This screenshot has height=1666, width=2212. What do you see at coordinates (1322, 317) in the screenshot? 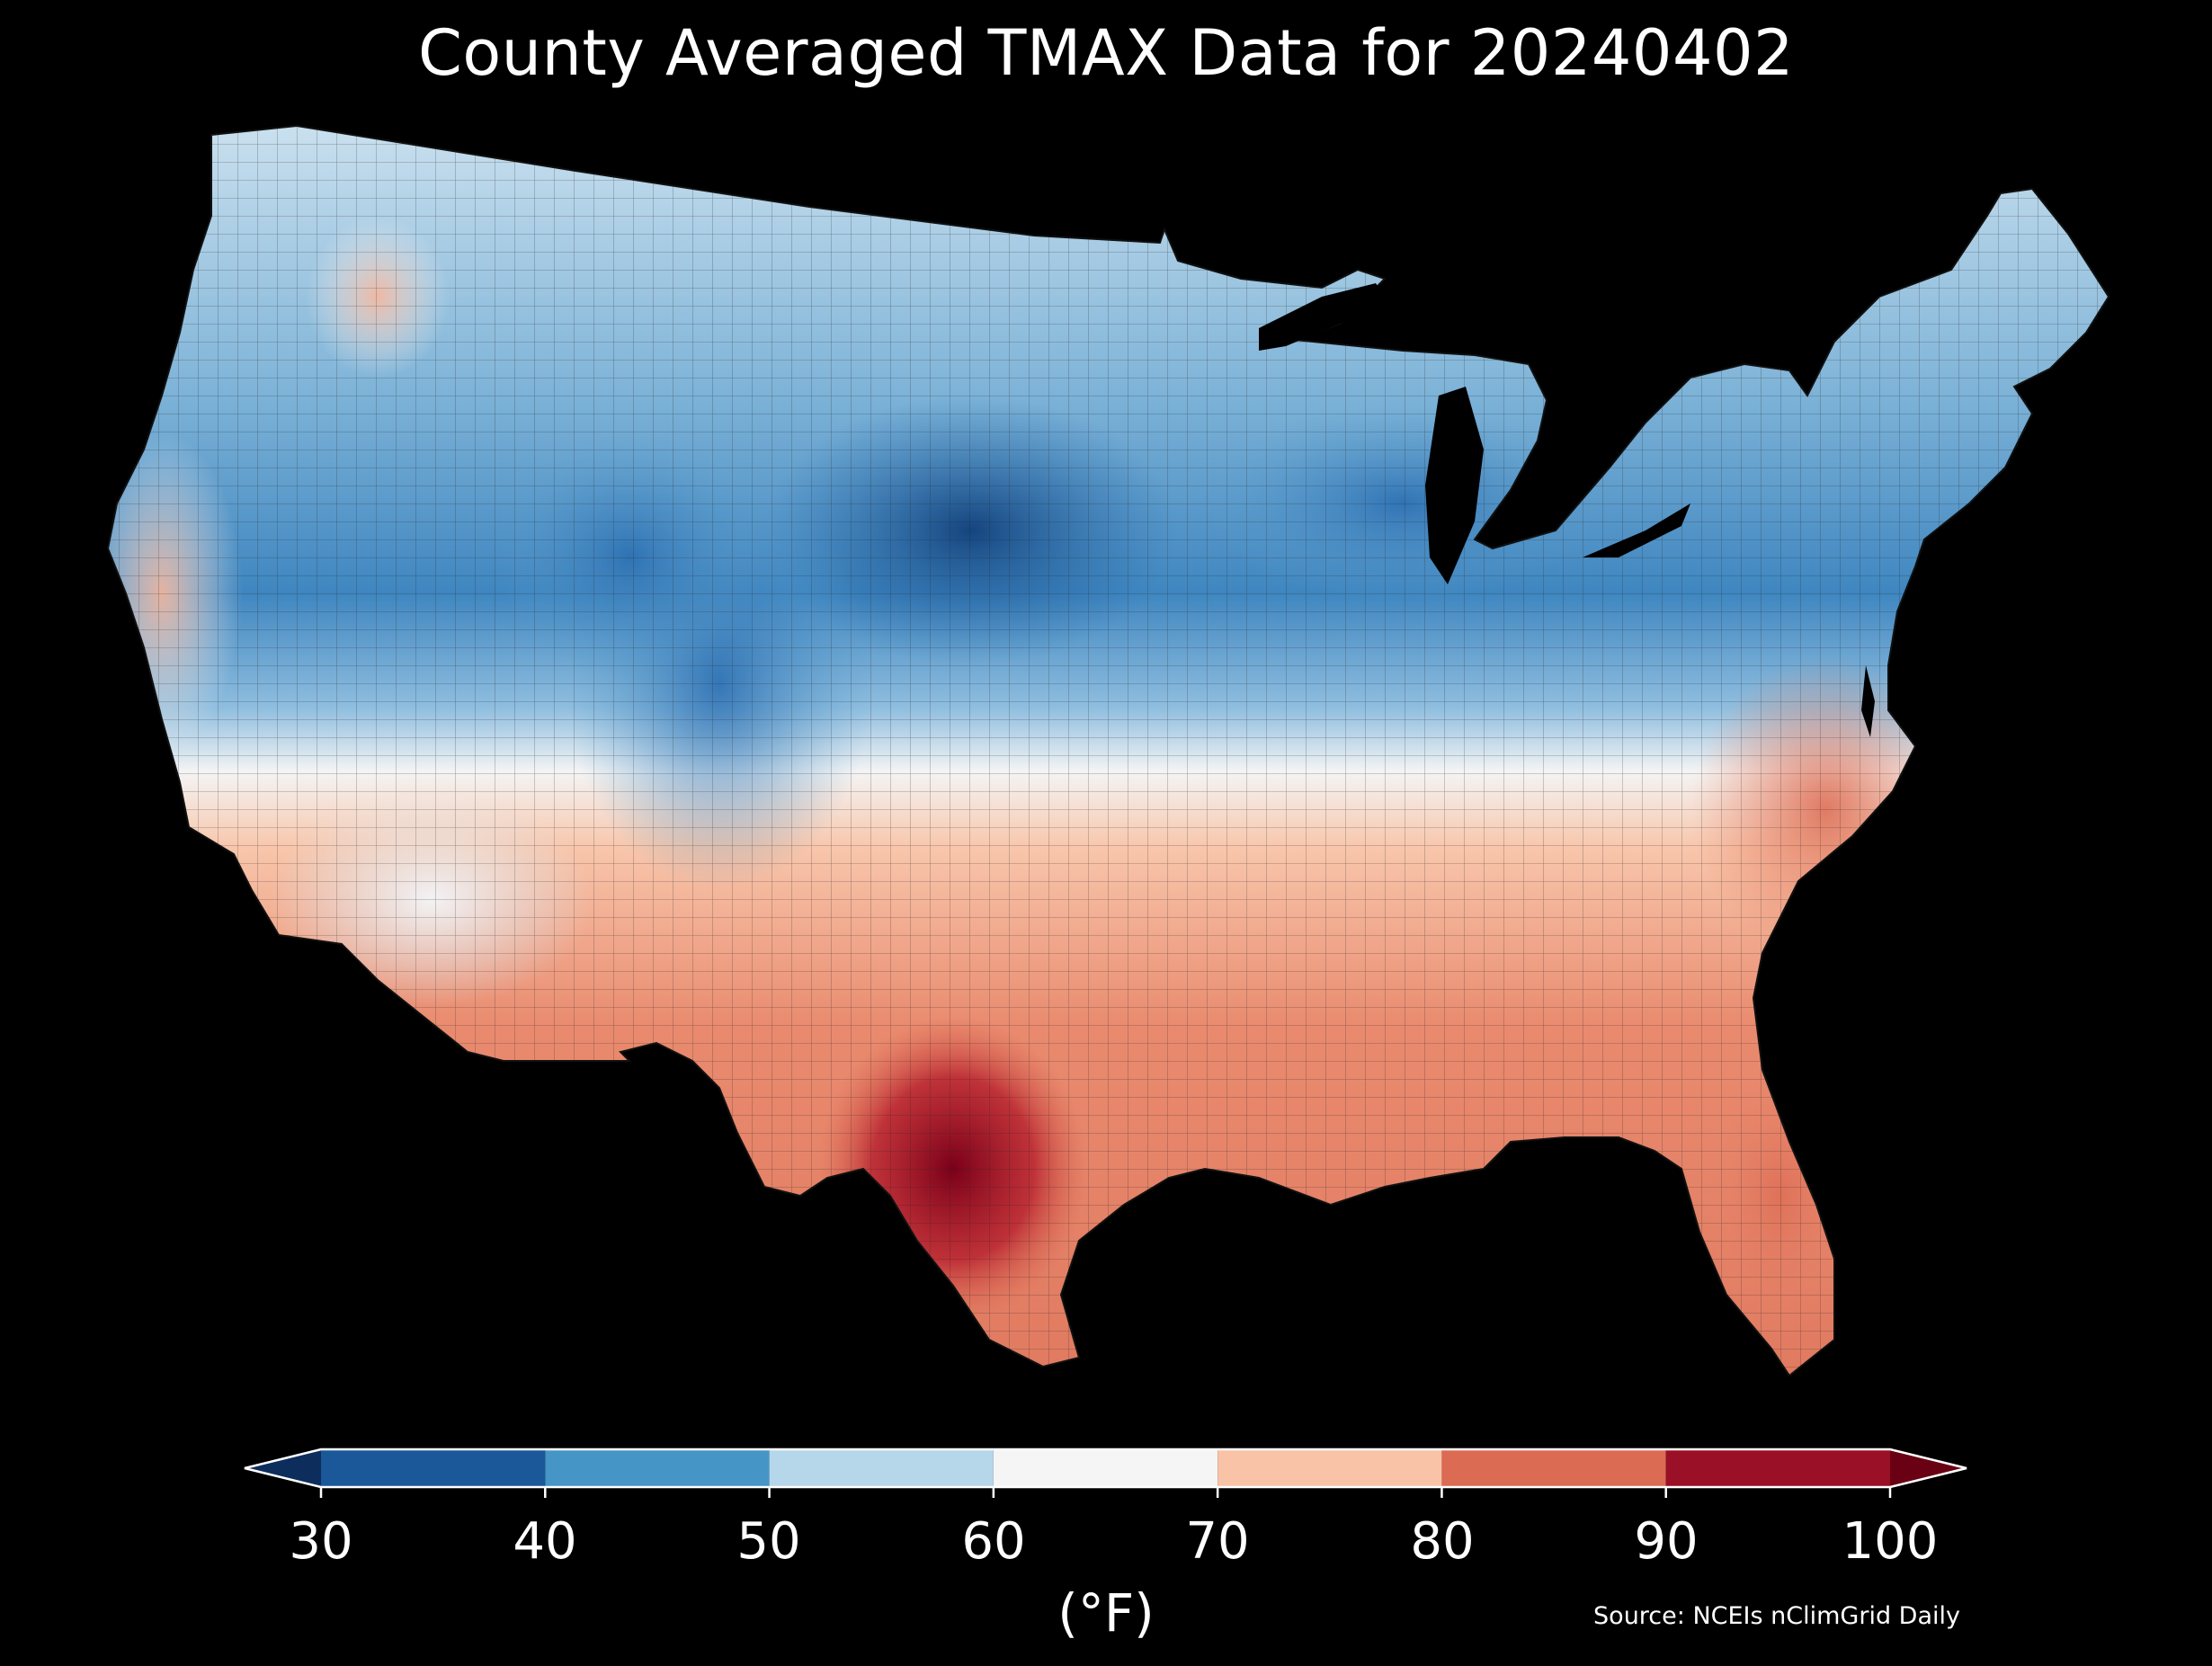
I see `lake-superior` at bounding box center [1322, 317].